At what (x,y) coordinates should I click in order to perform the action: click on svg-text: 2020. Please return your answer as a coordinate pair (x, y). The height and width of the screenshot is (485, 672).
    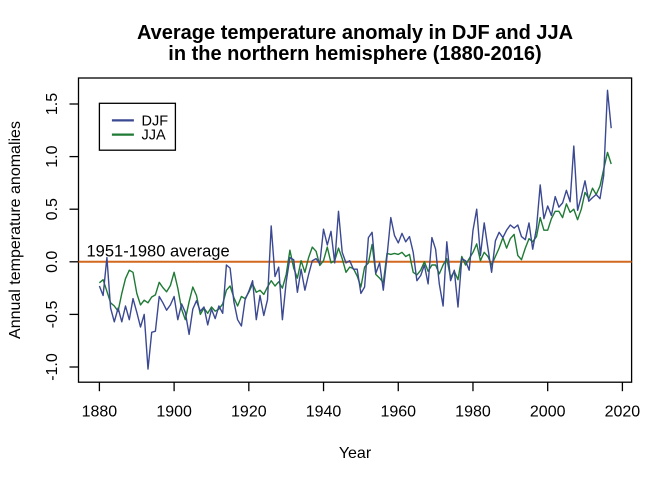
    Looking at the image, I should click on (623, 412).